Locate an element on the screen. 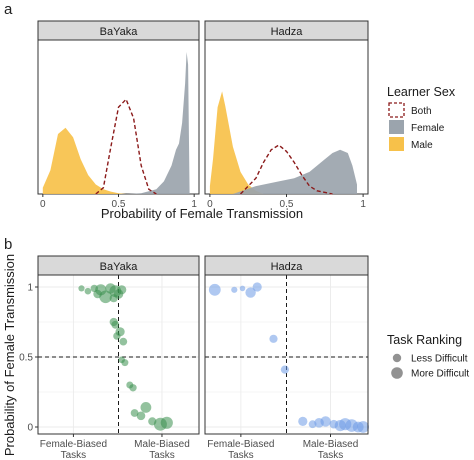  legend-label: Both is located at coordinates (421, 111).